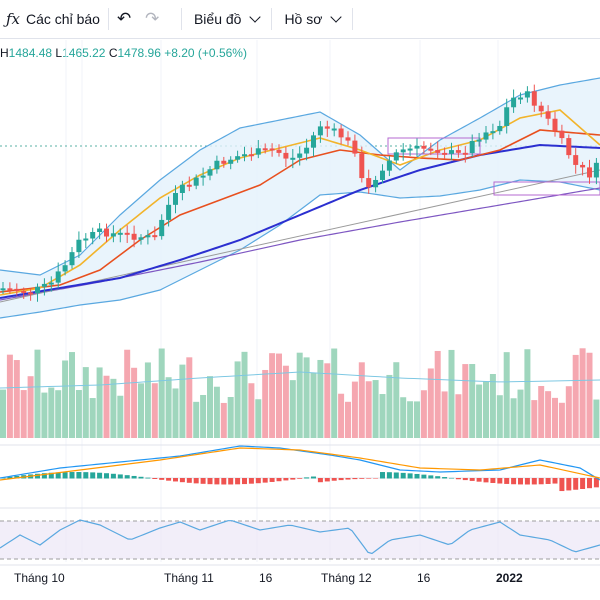  What do you see at coordinates (228, 19) in the screenshot?
I see `chart-menu-button: Biểu đồ` at bounding box center [228, 19].